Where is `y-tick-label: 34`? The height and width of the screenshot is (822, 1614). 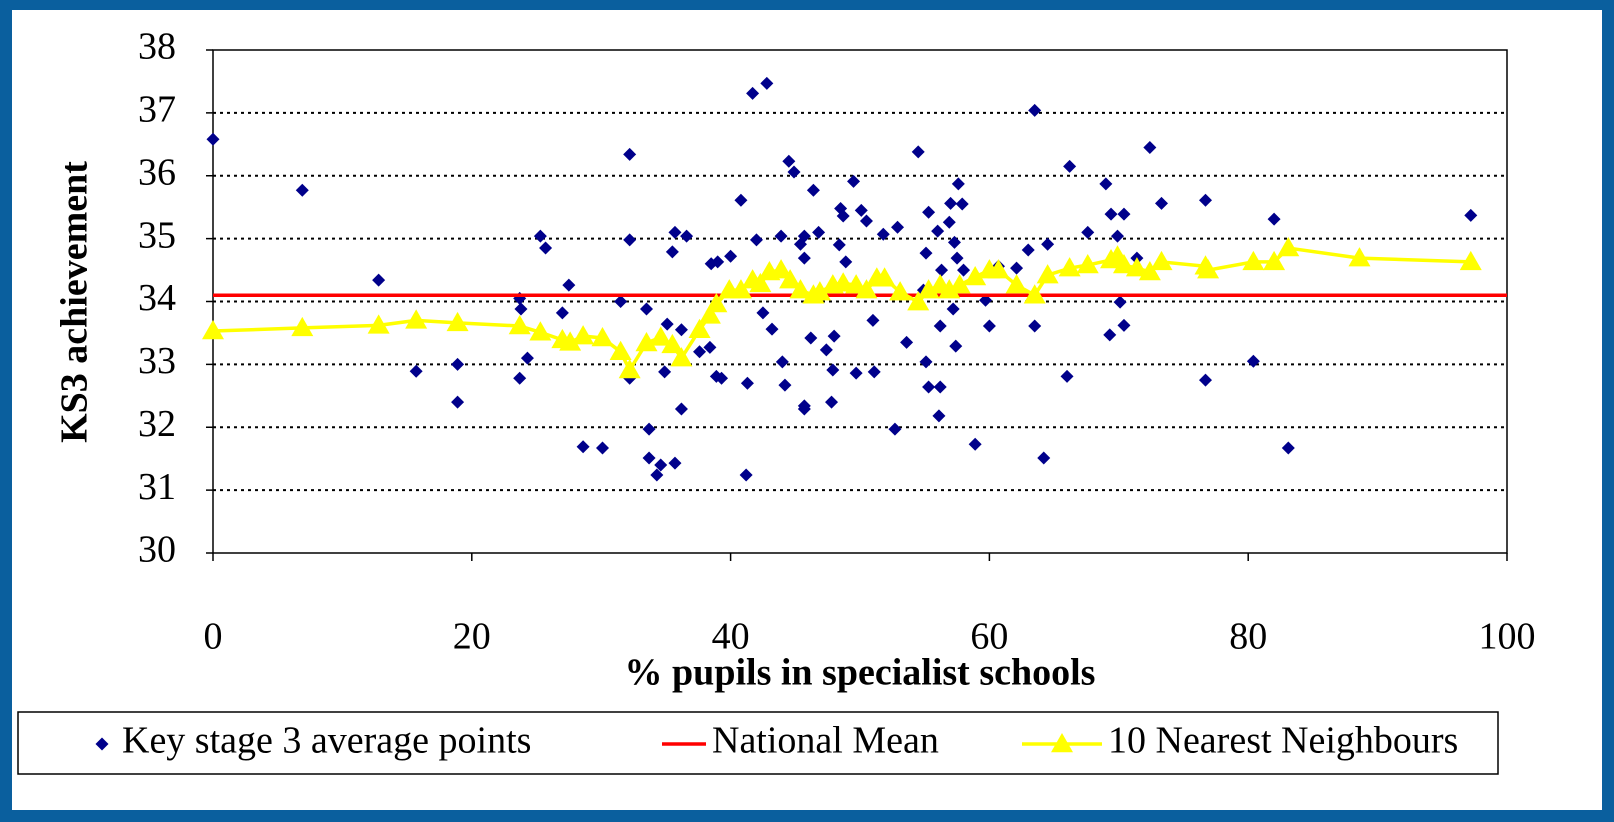
y-tick-label: 34 is located at coordinates (157, 298).